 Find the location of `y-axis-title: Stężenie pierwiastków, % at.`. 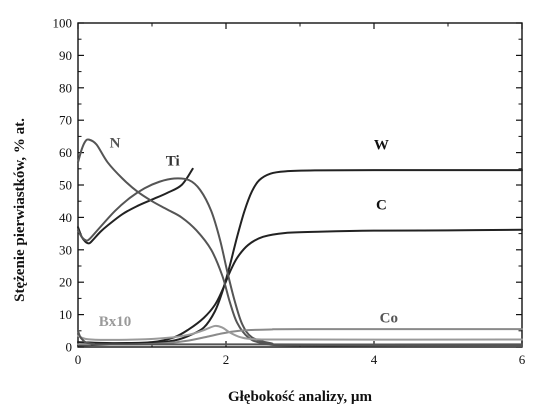

y-axis-title: Stężenie pierwiastków, % at. is located at coordinates (20, 210).